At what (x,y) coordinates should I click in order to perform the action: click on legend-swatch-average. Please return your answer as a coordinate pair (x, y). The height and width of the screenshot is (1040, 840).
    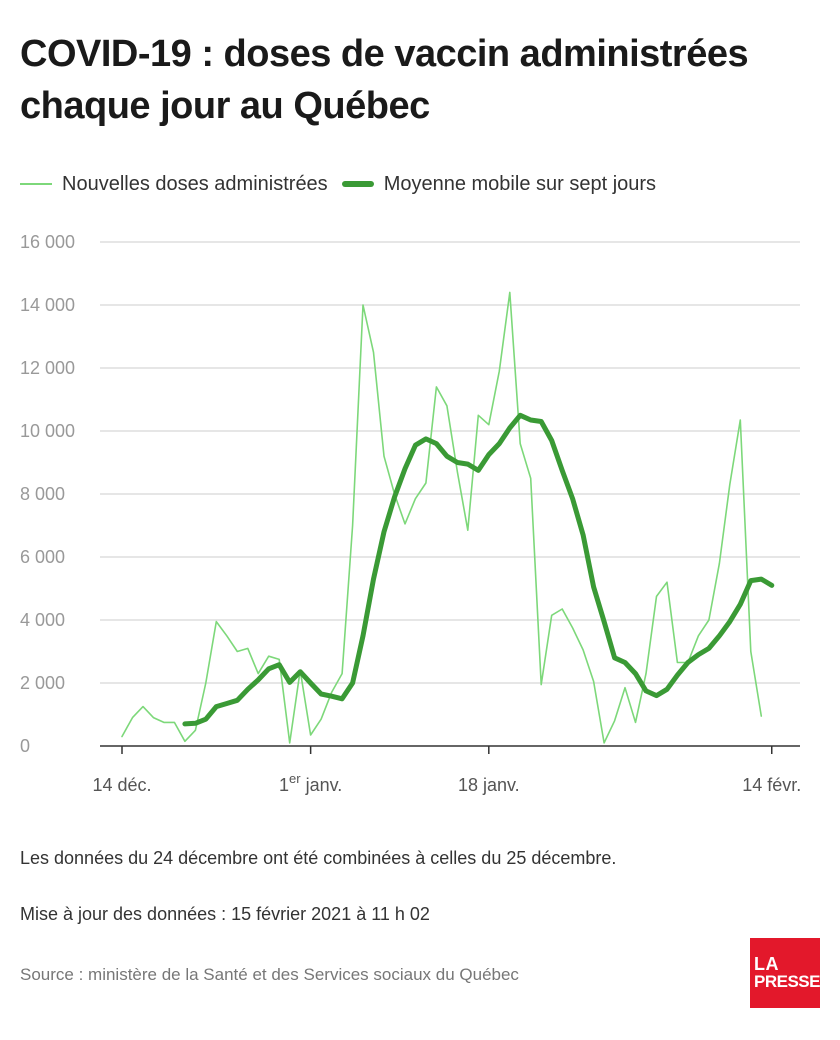
    Looking at the image, I should click on (357, 184).